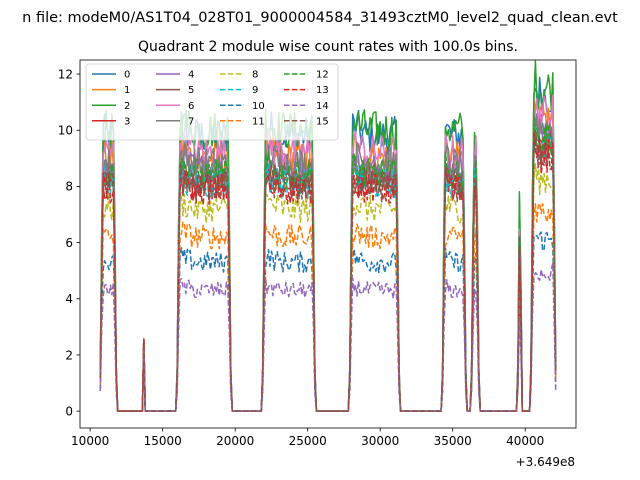 This screenshot has height=480, width=640. Describe the element at coordinates (127, 75) in the screenshot. I see `legend-label-0: 0` at that location.